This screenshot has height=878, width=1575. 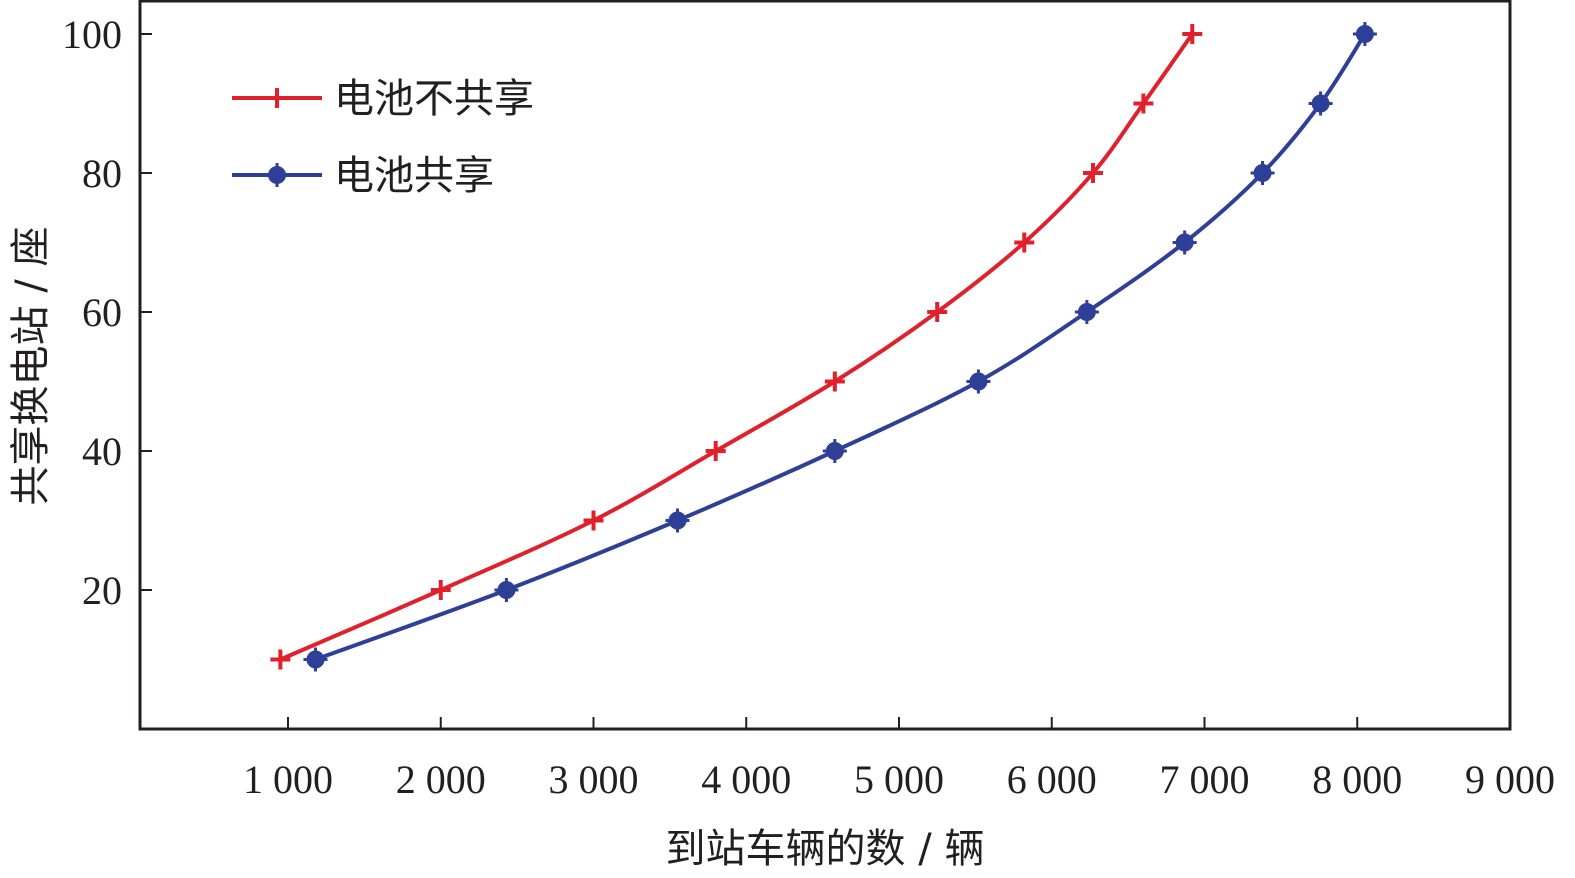 What do you see at coordinates (1510, 779) in the screenshot?
I see `x-tick-label: 9 000` at bounding box center [1510, 779].